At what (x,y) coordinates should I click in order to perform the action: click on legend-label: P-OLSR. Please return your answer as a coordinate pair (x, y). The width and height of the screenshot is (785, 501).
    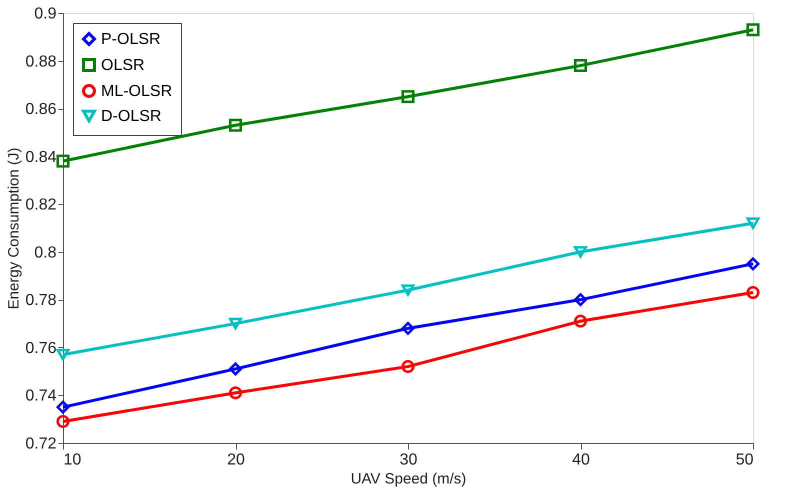
    Looking at the image, I should click on (131, 39).